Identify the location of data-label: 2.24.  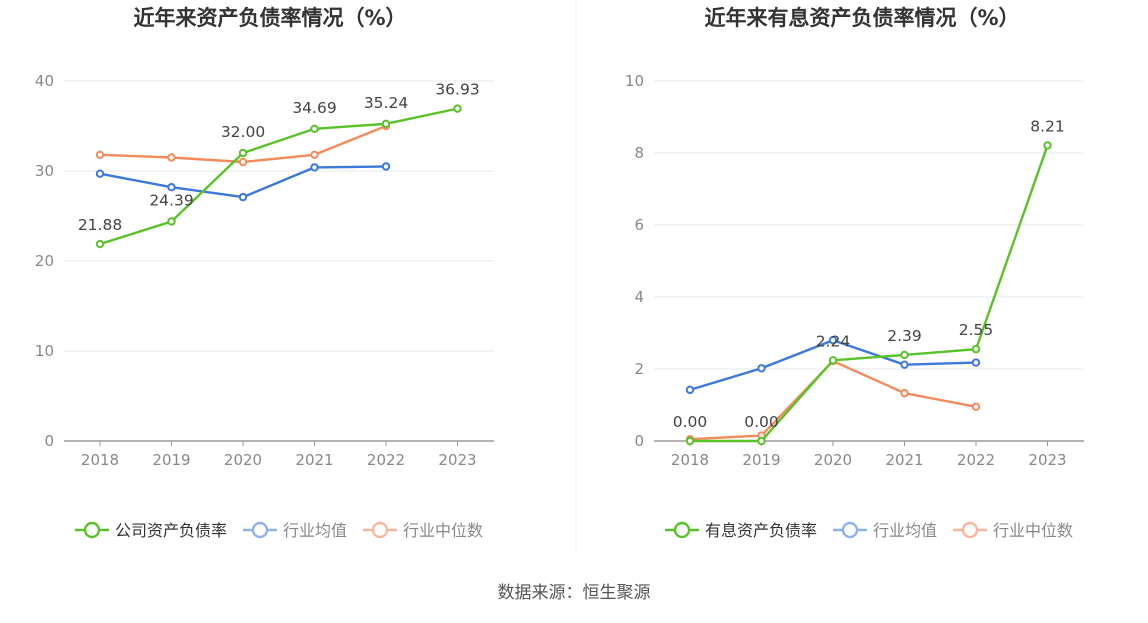
(833, 341).